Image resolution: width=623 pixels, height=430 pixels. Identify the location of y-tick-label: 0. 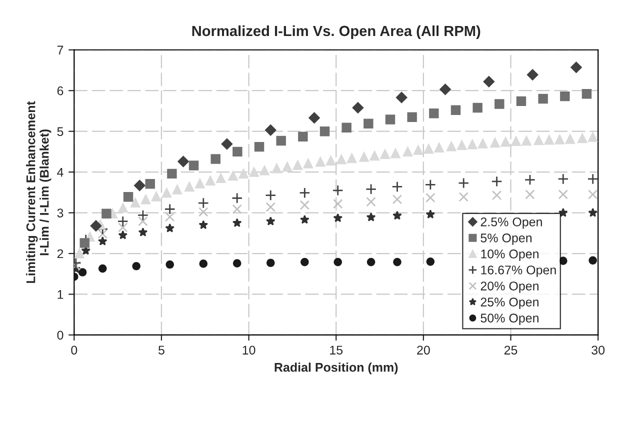
(60, 335).